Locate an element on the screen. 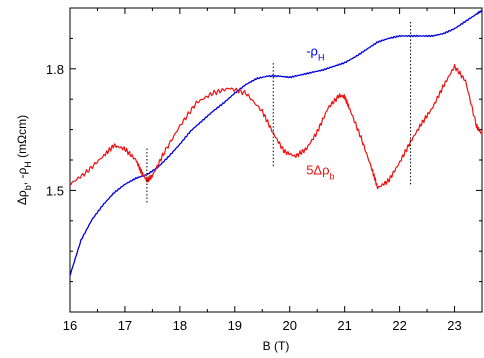 The height and width of the screenshot is (358, 484). x-tick-label: 21 is located at coordinates (344, 325).